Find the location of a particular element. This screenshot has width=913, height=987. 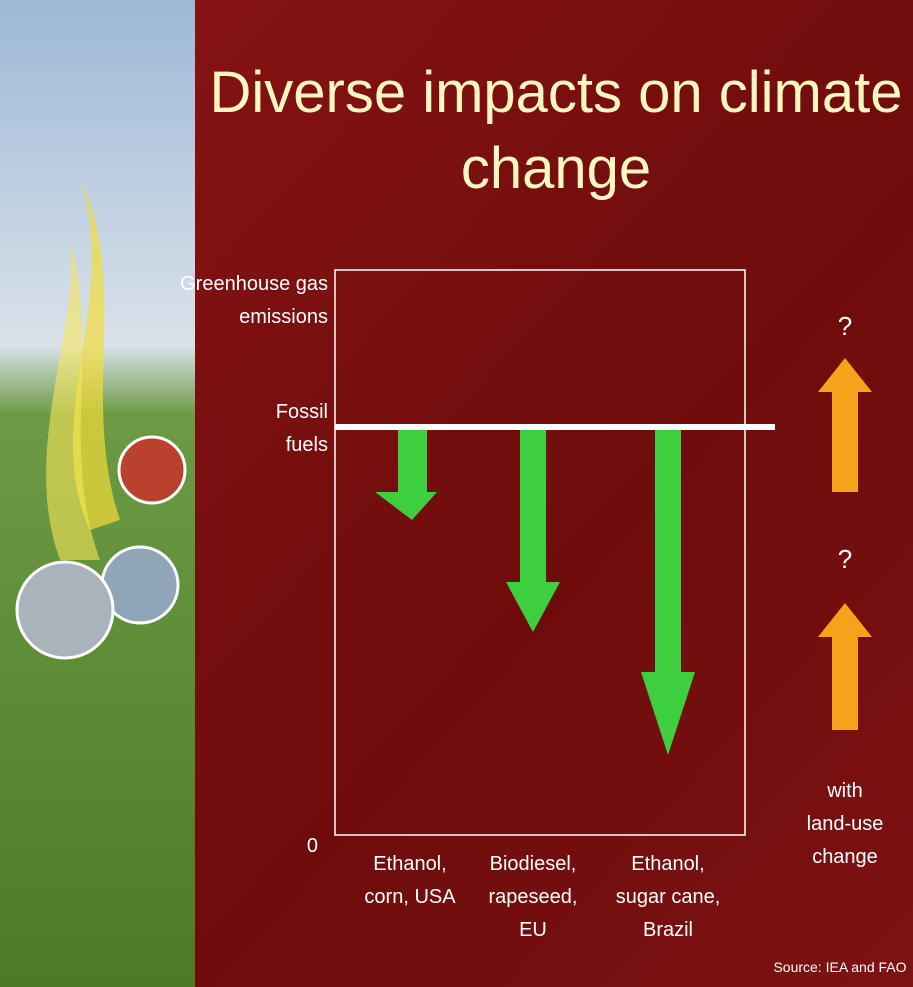

category-label: Ethanol, corn, USA is located at coordinates (410, 880).